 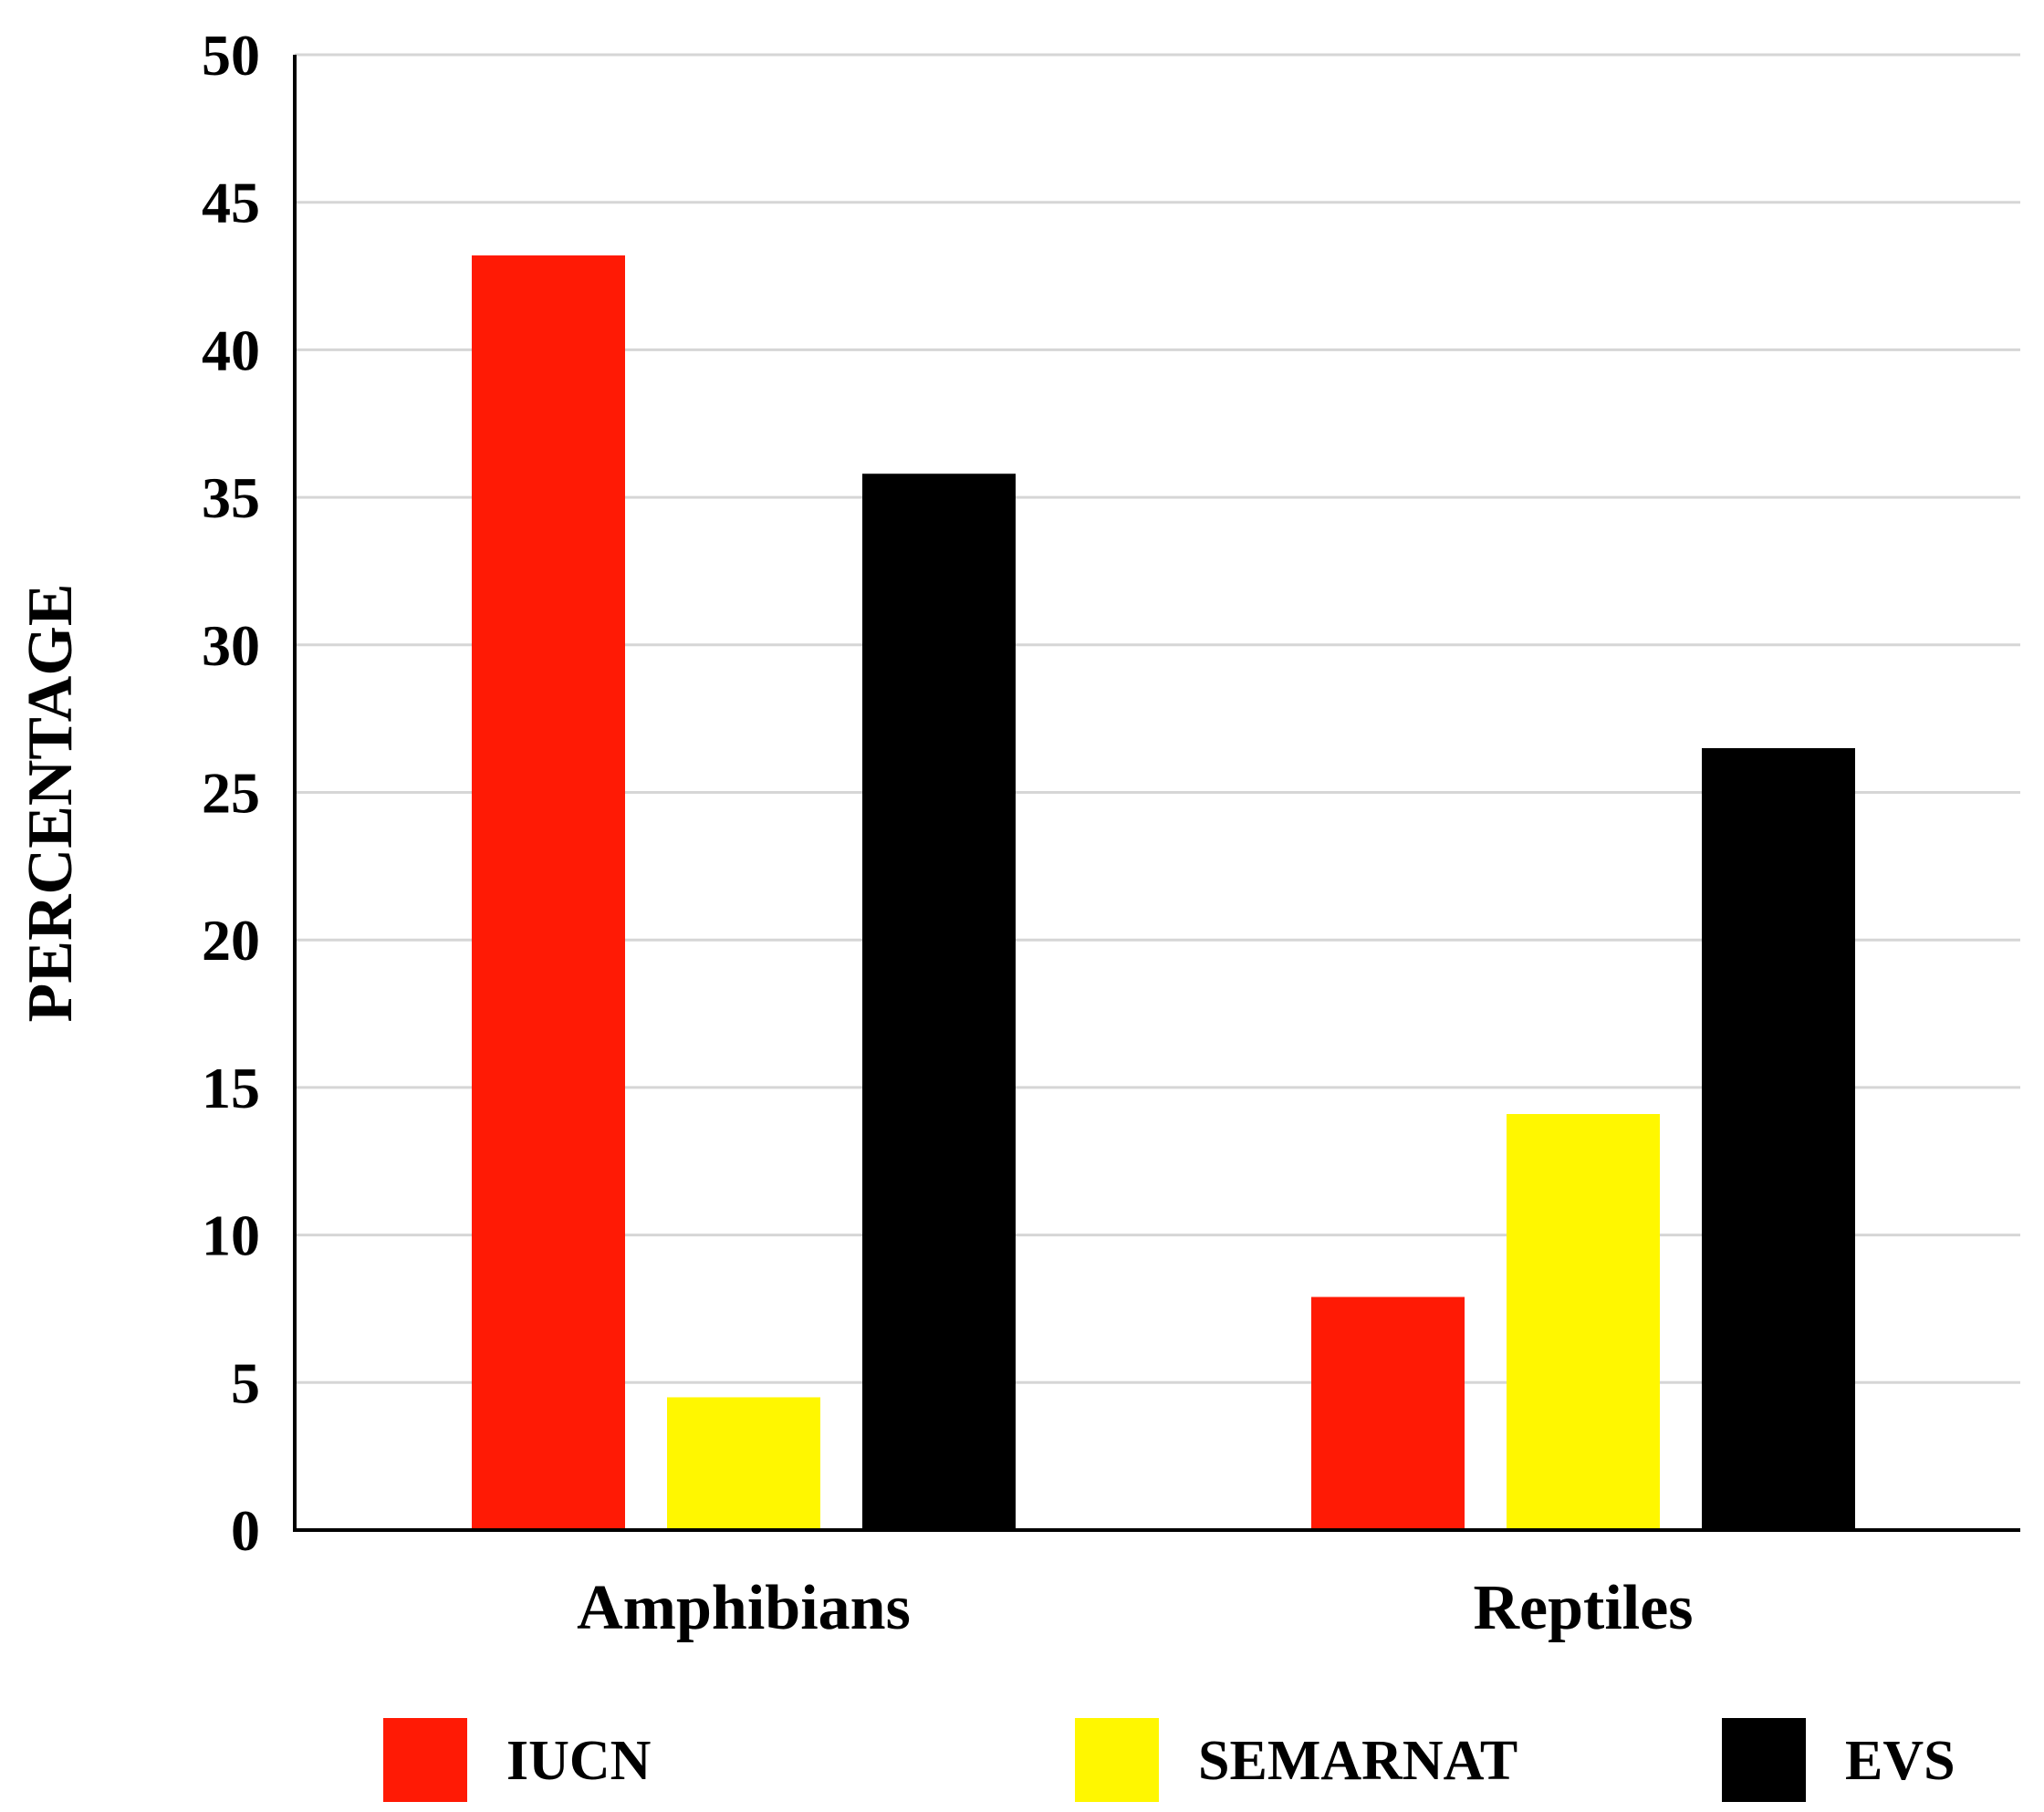 I want to click on y-tick-label: 25, so click(x=231, y=793).